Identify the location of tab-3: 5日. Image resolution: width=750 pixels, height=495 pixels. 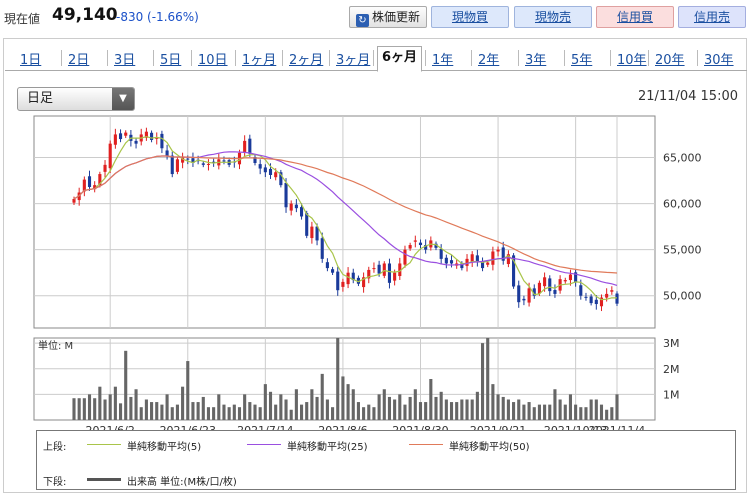
(171, 60).